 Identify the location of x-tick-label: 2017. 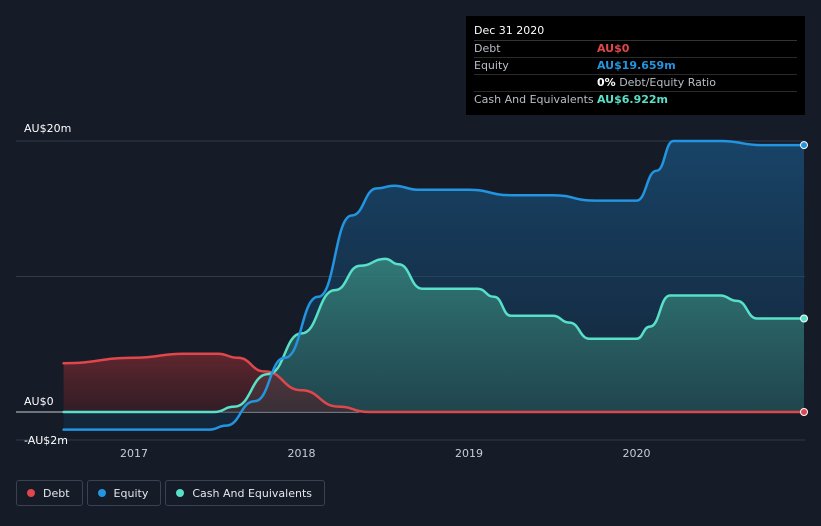
(134, 453).